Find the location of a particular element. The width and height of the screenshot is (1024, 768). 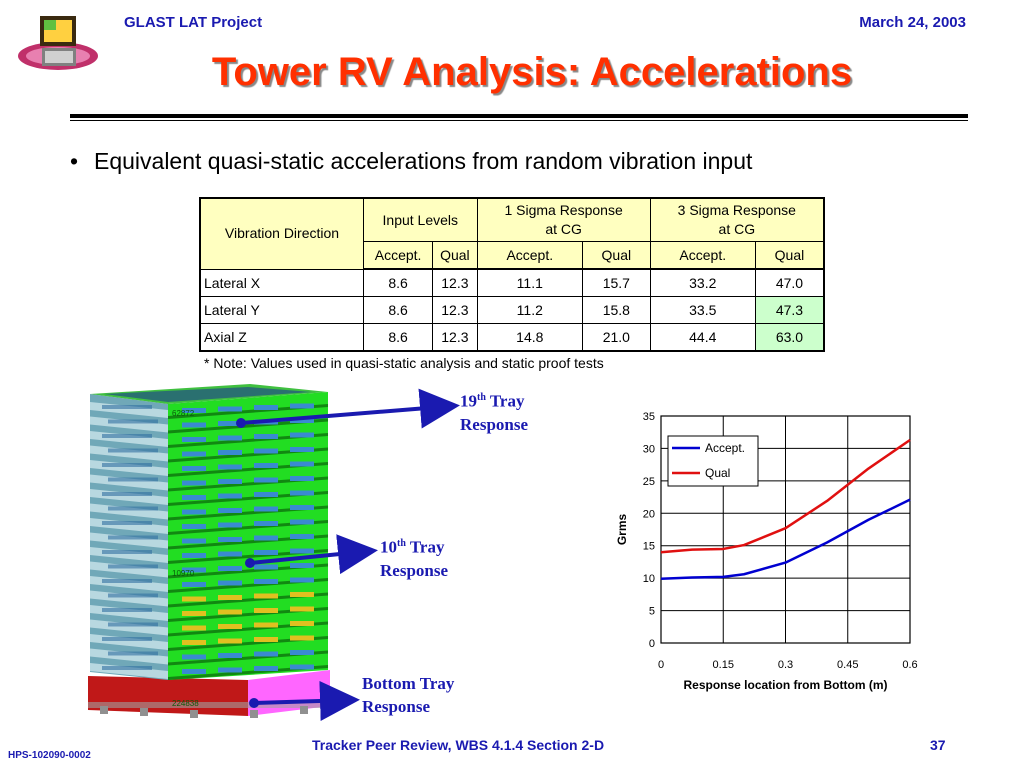

tower-fem-illustration: 62872 10970 224838 is located at coordinates (211, 551).